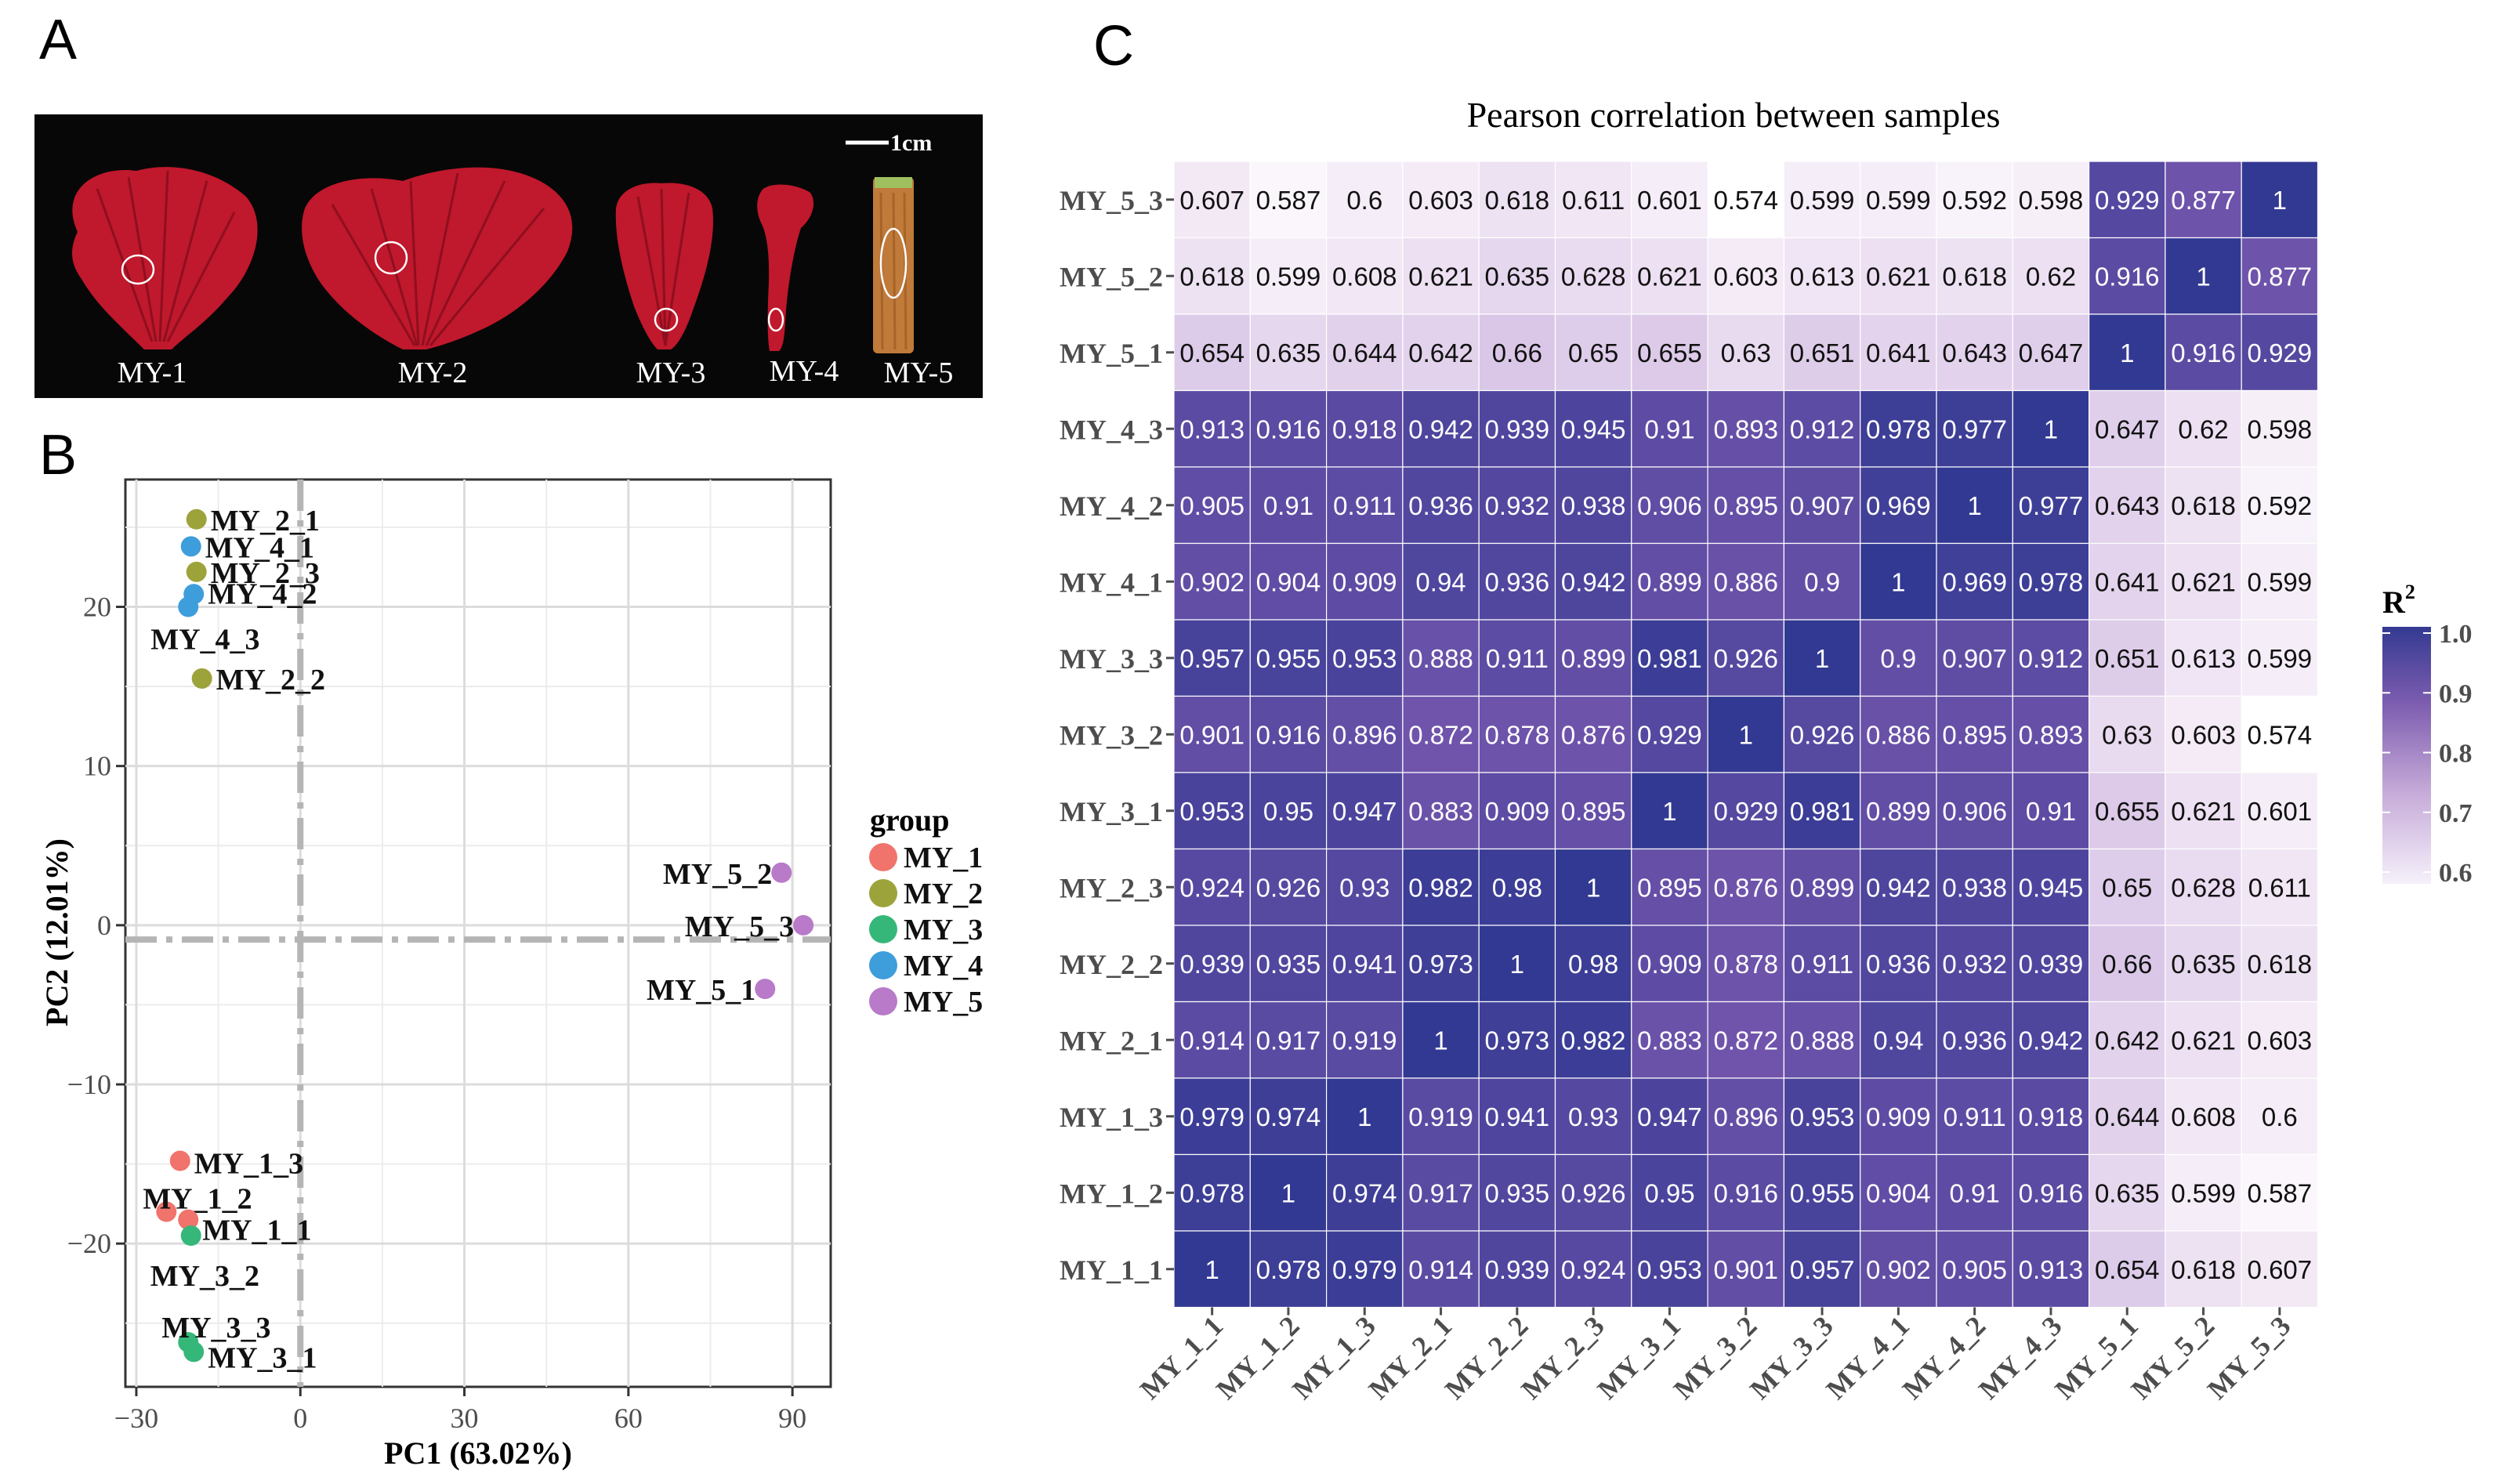 This screenshot has width=2507, height=1484. Describe the element at coordinates (1746, 1040) in the screenshot. I see `heatmap-cell-label: 0.872` at that location.